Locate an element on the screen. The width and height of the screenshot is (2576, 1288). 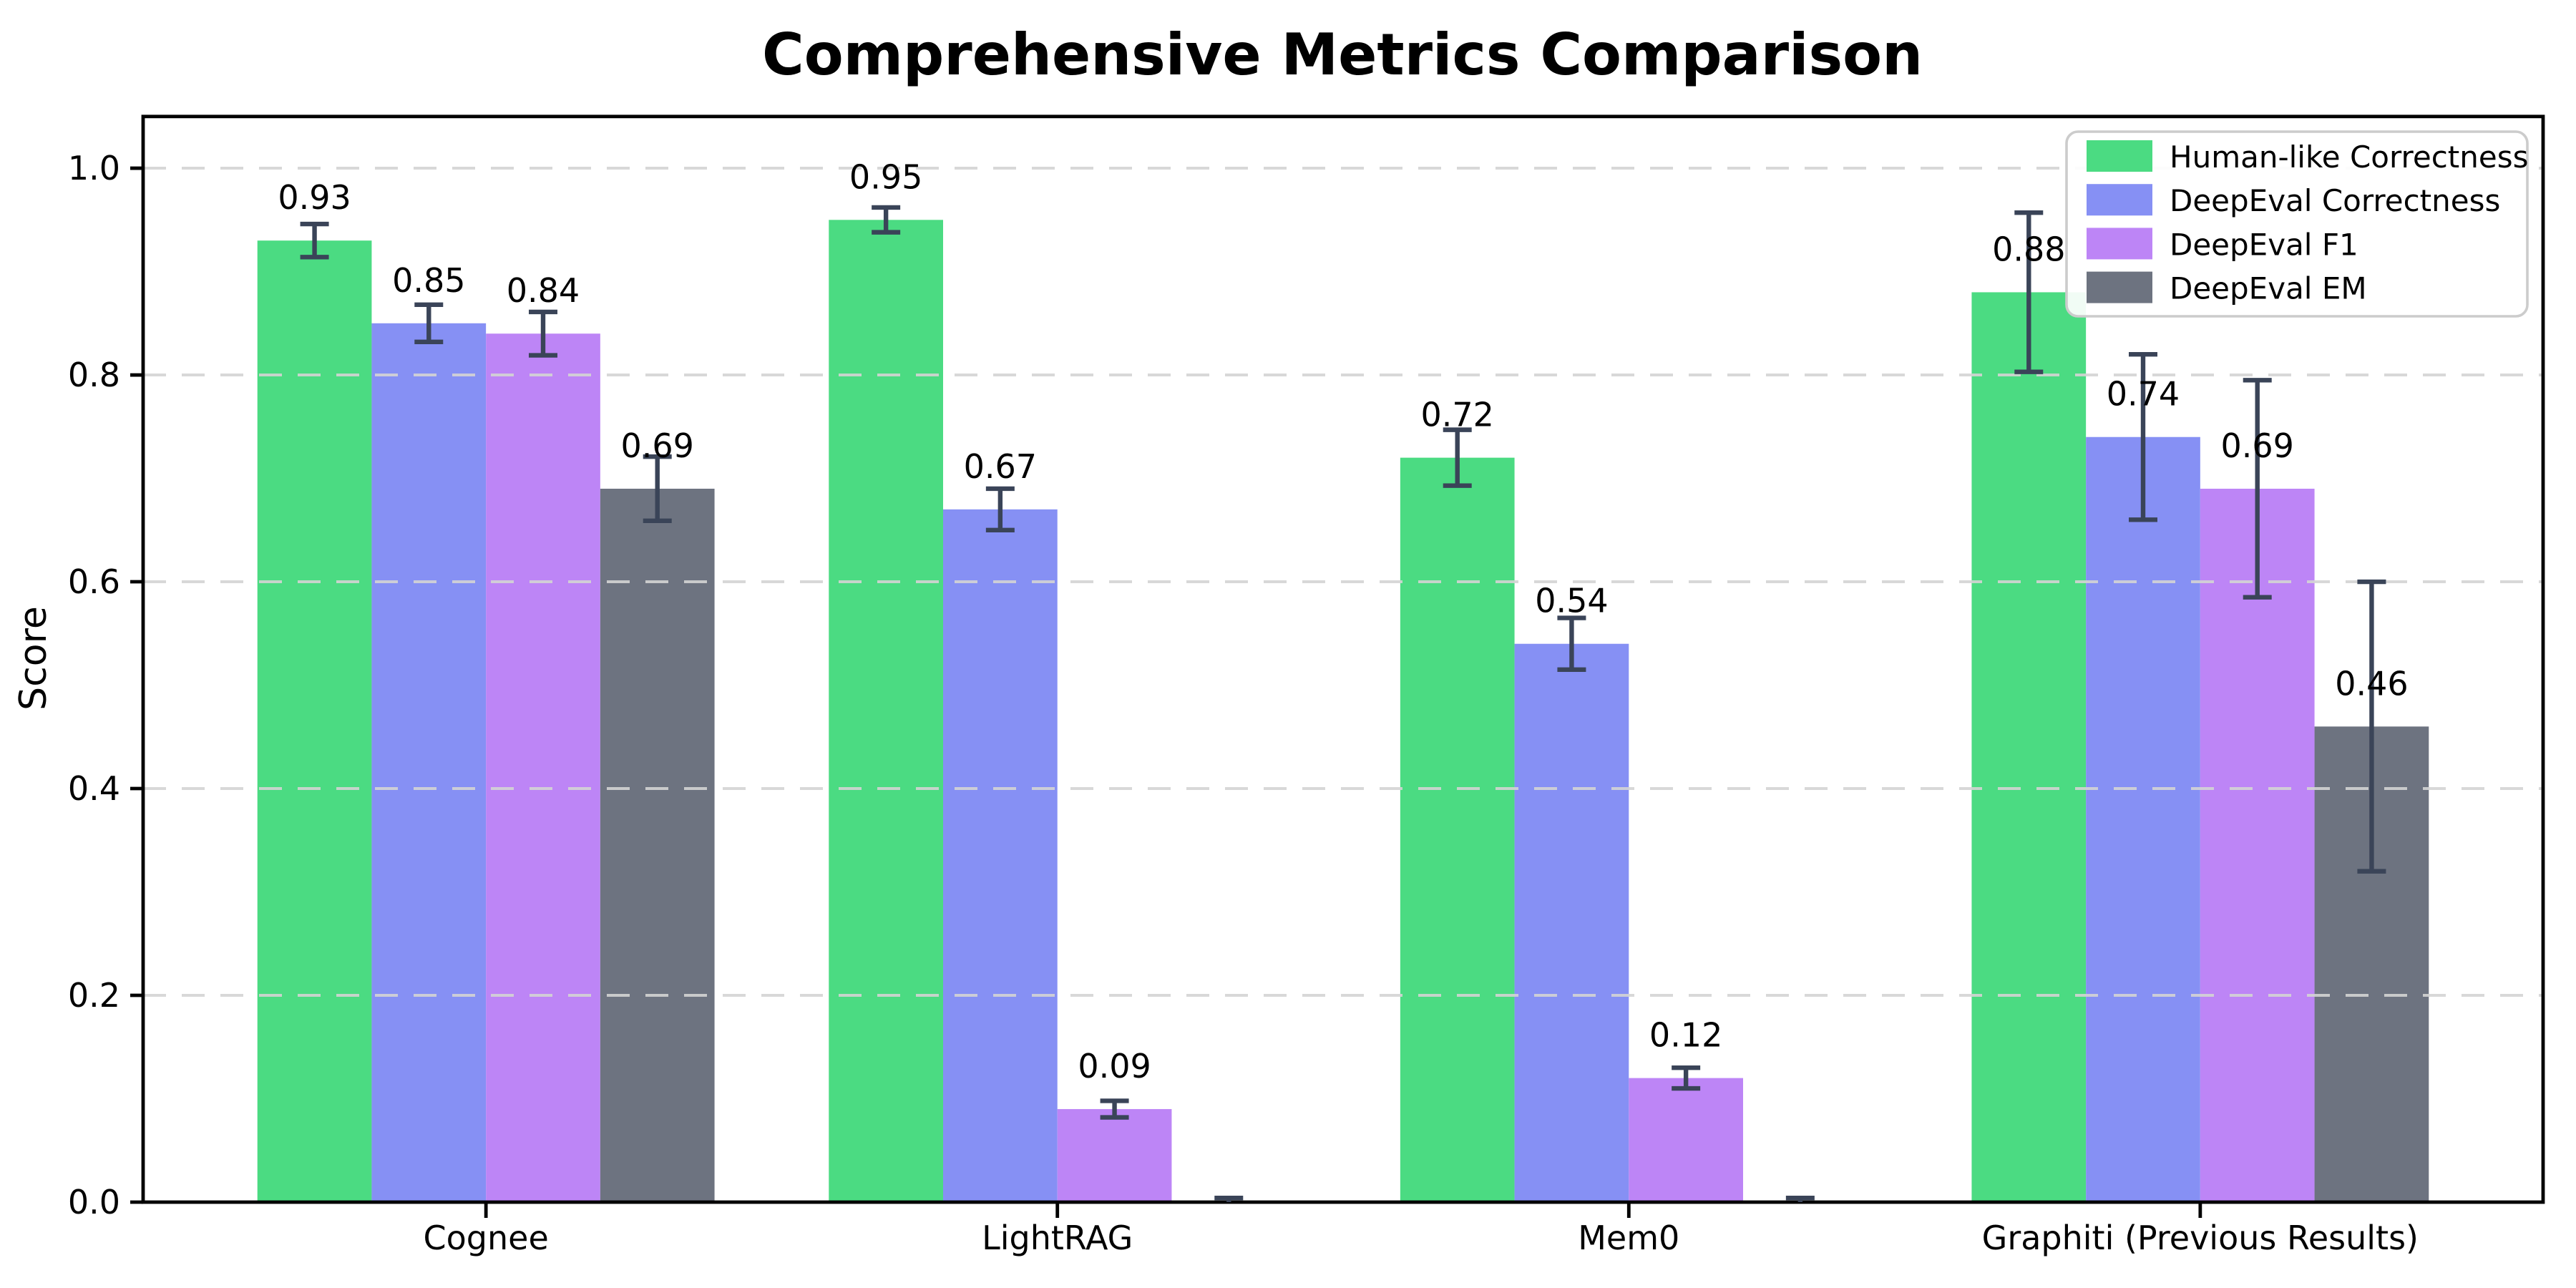
bar-value-label: 0.46 is located at coordinates (2371, 683).